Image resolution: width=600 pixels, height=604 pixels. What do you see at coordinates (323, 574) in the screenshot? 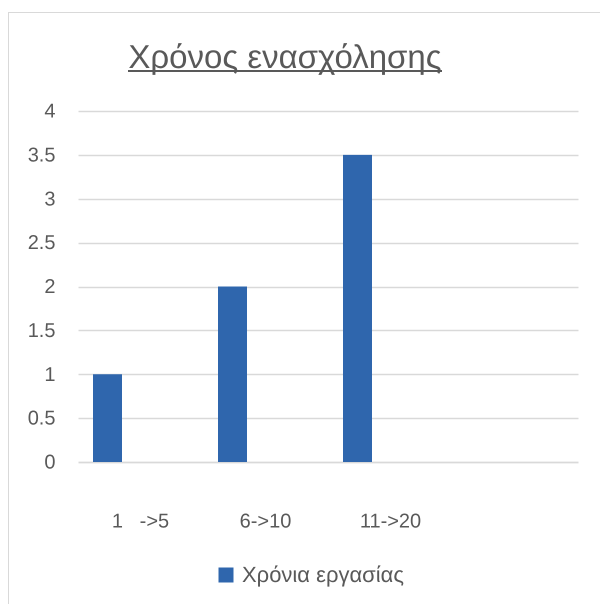
I see `legend-label: Χρόνια εργασίας` at bounding box center [323, 574].